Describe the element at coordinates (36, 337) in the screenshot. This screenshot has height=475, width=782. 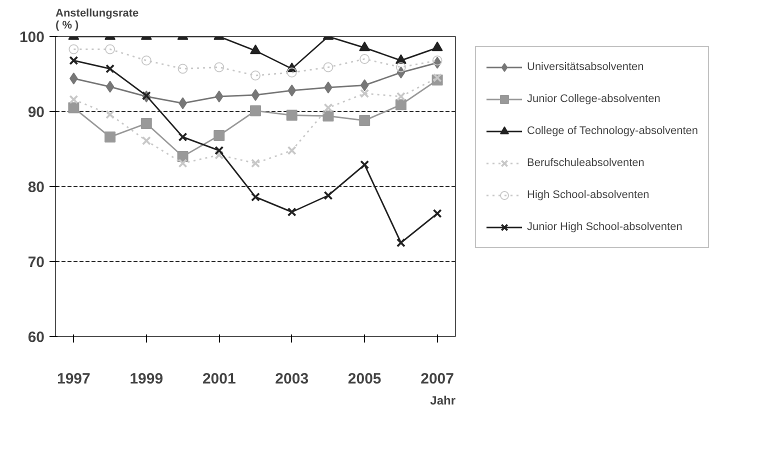
I see `y-tick-label: 60` at that location.